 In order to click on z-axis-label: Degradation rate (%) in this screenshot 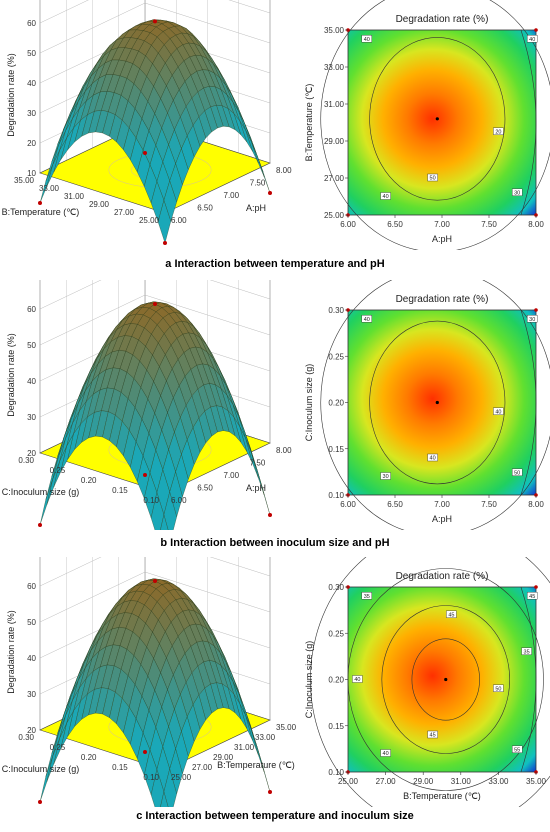, I will do `click(11, 375)`.